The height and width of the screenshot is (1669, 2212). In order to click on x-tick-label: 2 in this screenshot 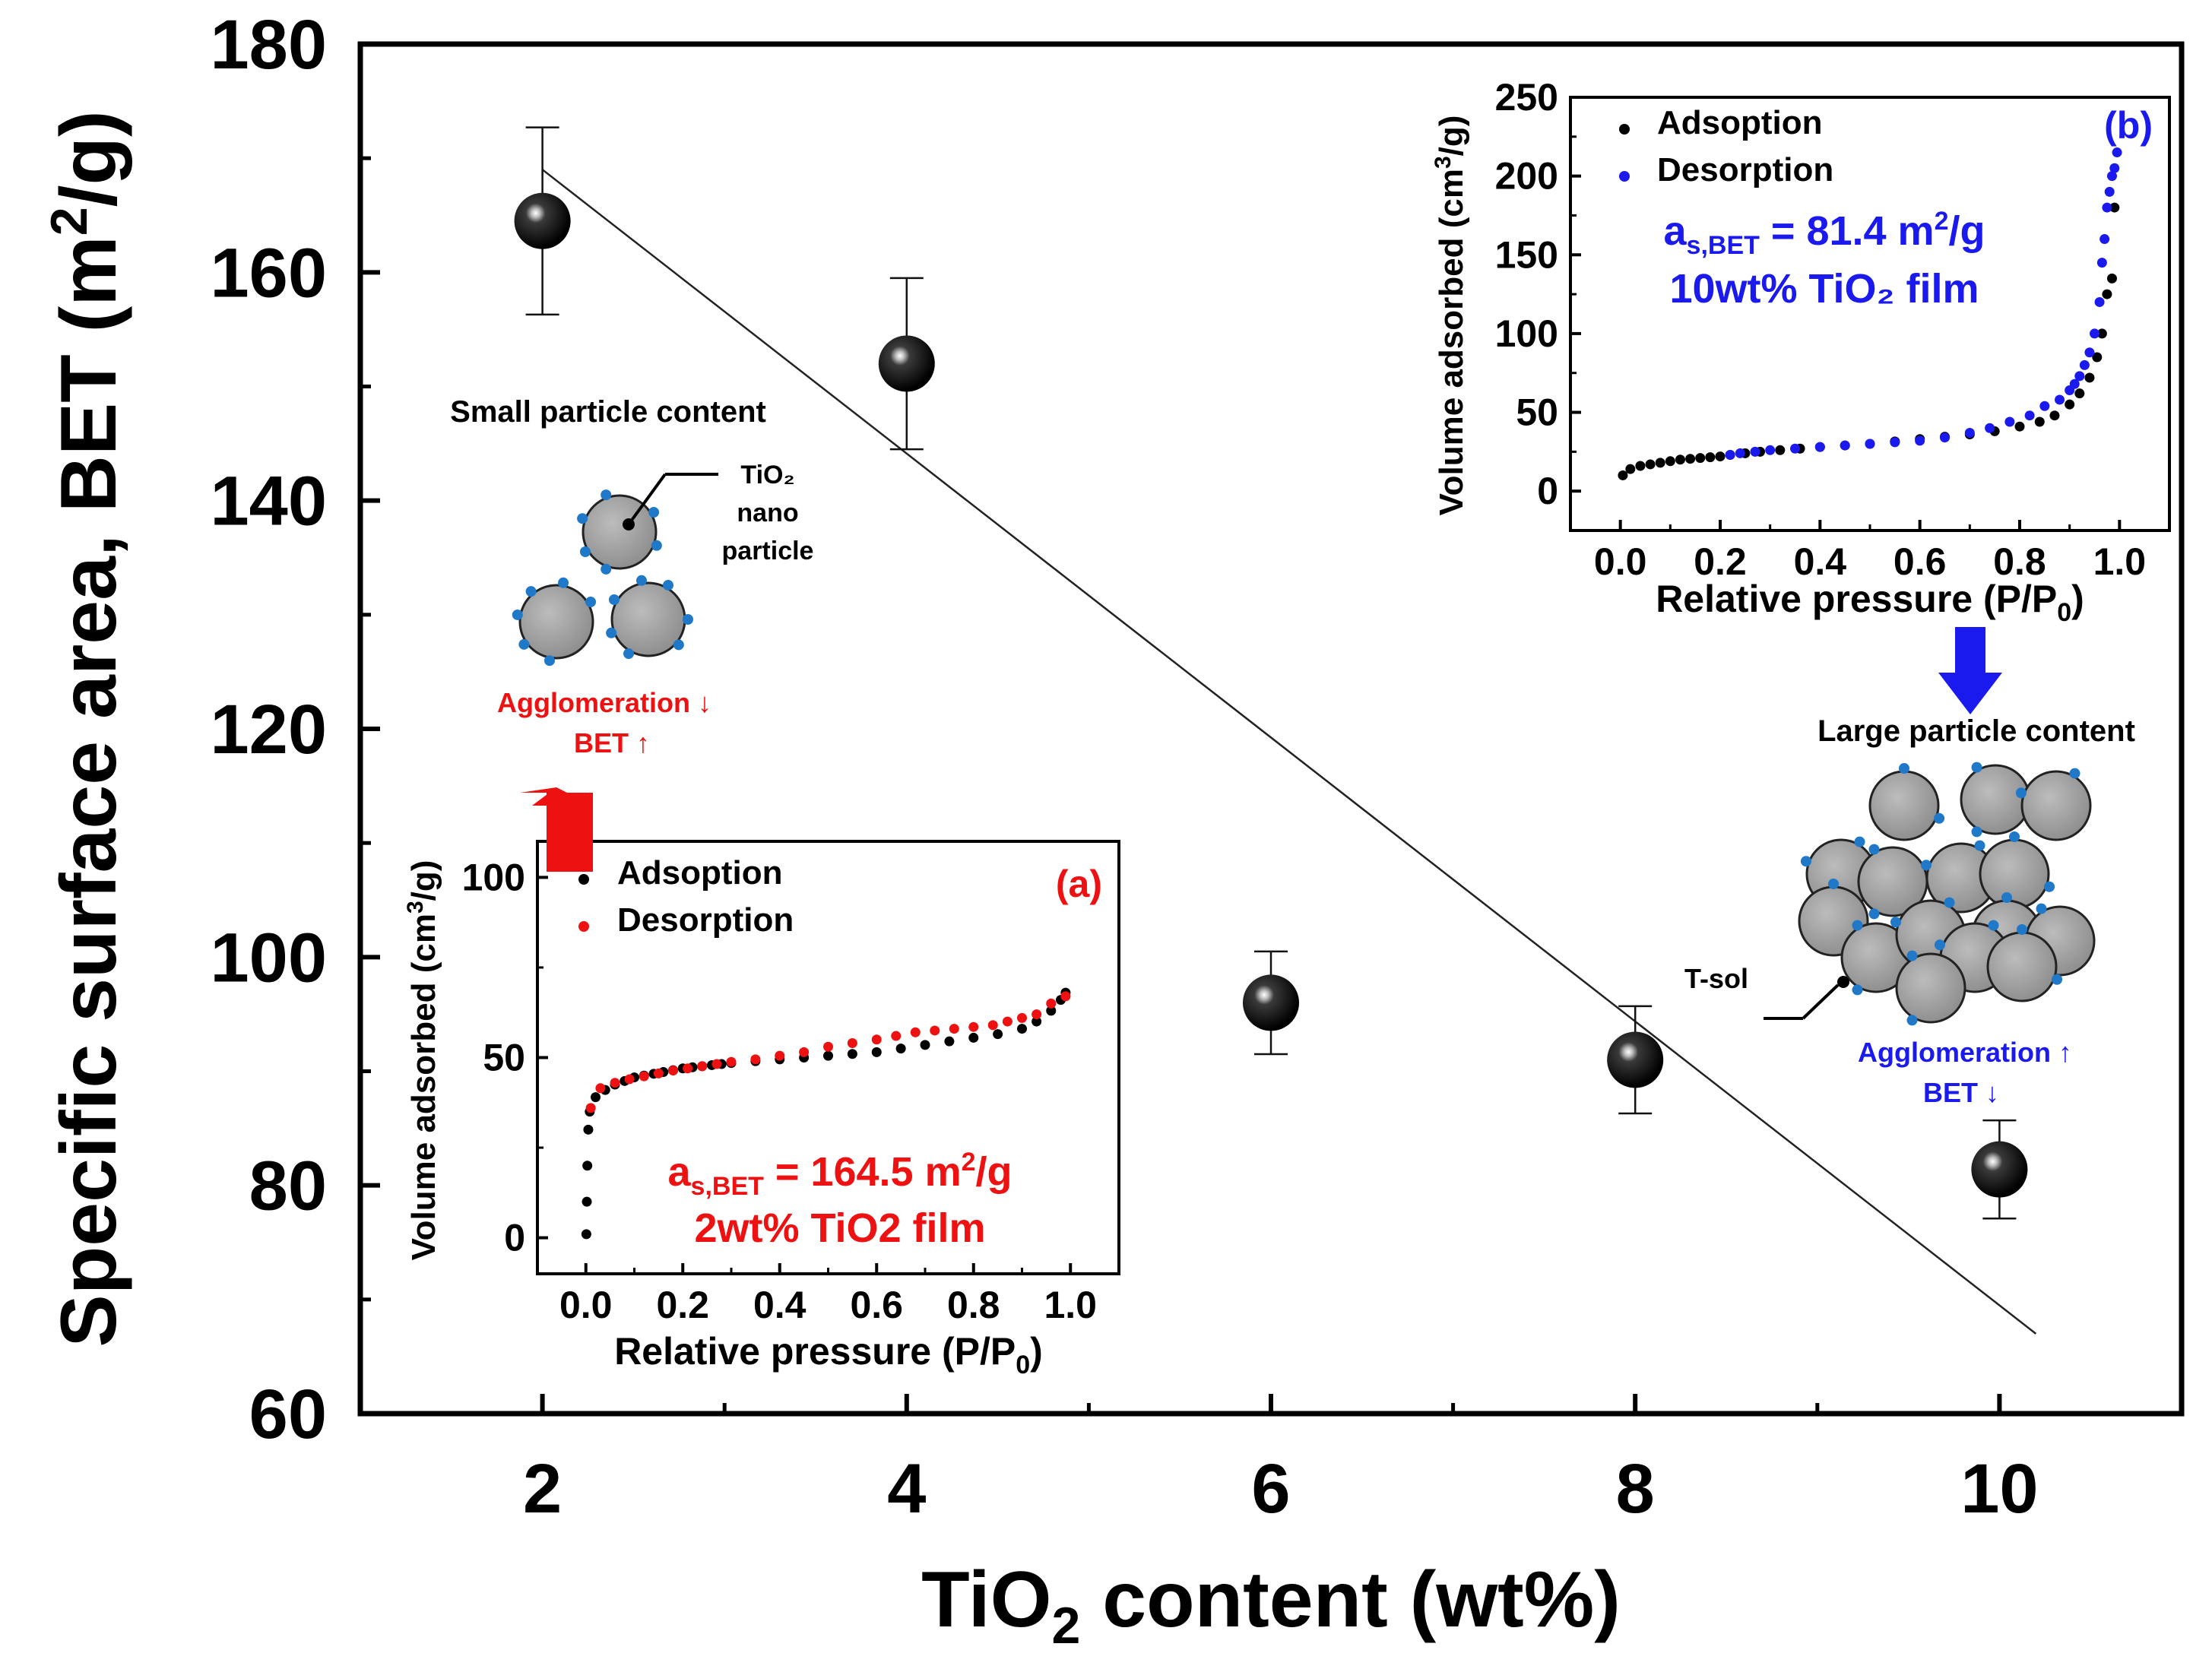, I will do `click(542, 1489)`.